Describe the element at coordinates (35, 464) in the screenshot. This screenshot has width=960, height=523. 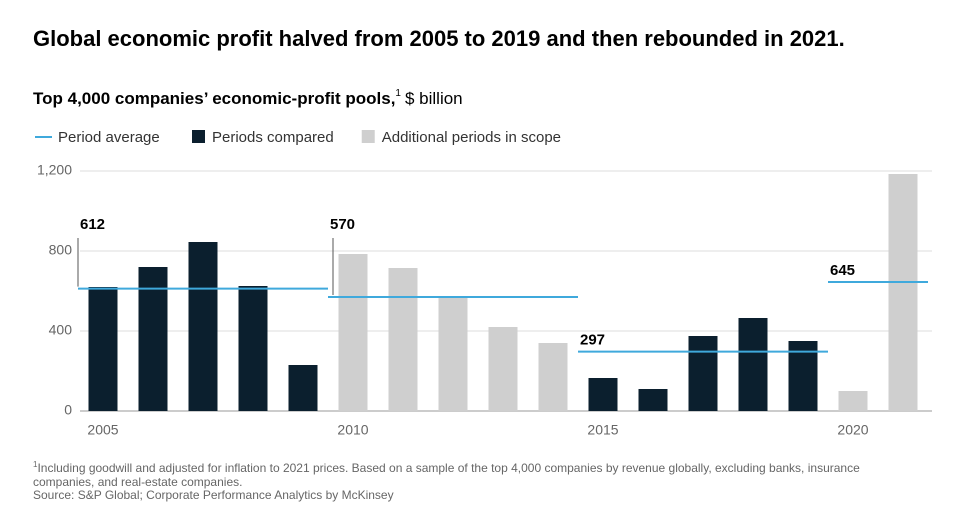
I see `footnote-marker: 1` at that location.